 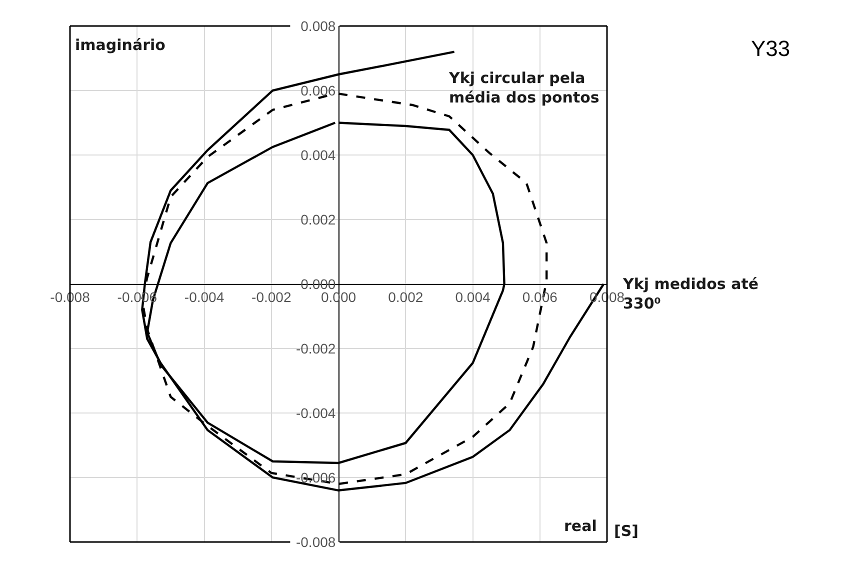 What do you see at coordinates (472, 296) in the screenshot?
I see `x-tick-label: 0.004` at bounding box center [472, 296].